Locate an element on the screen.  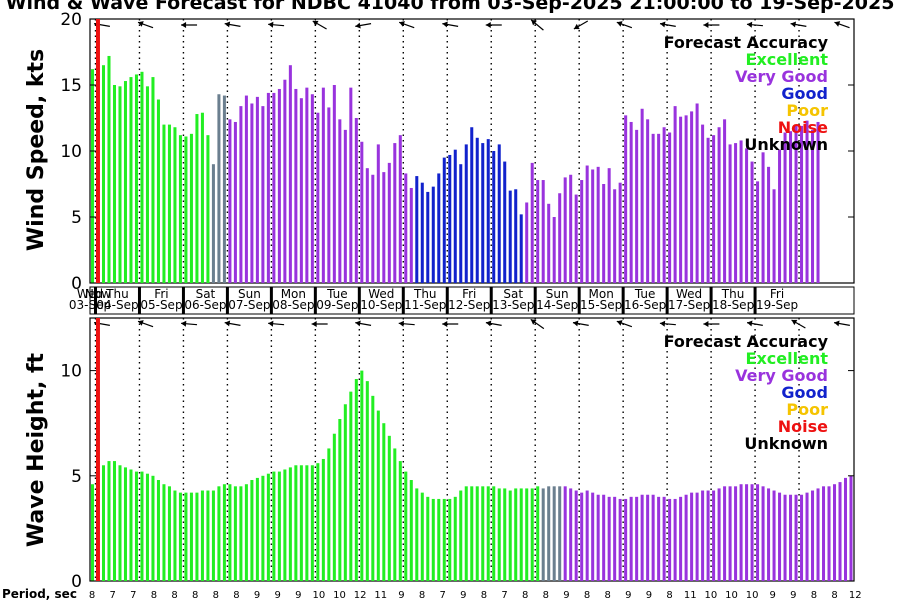
wind-ytick-label: 10 is located at coordinates (71, 152).